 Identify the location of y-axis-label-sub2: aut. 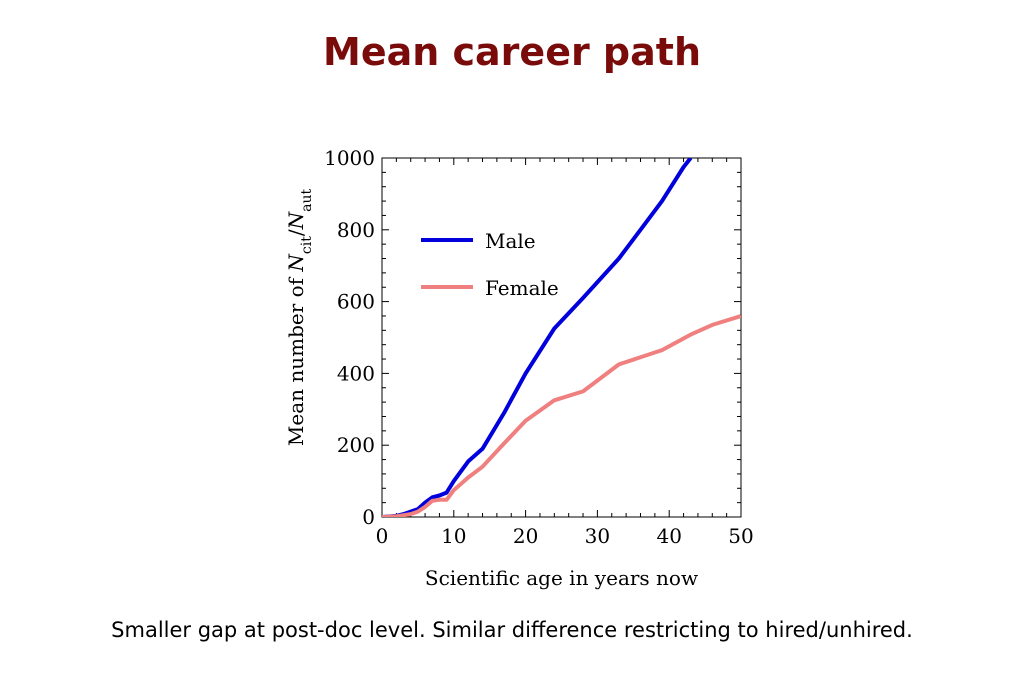
(307, 200).